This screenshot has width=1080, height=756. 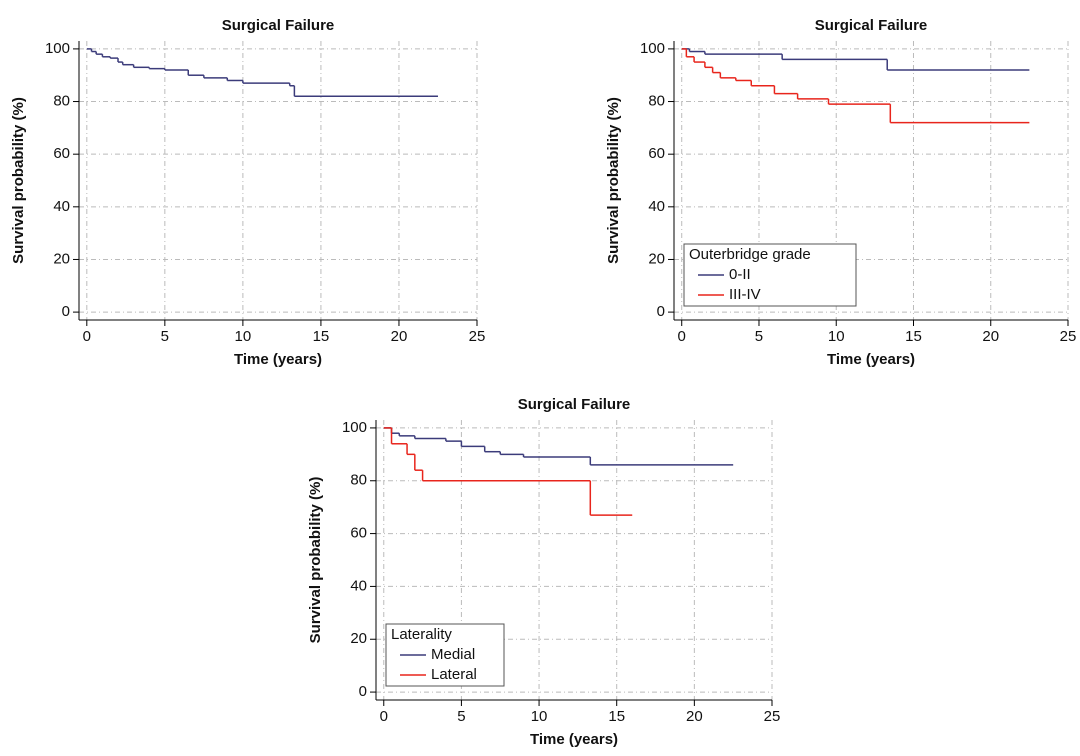 I want to click on legend-title: Outerbridge grade, so click(x=750, y=254).